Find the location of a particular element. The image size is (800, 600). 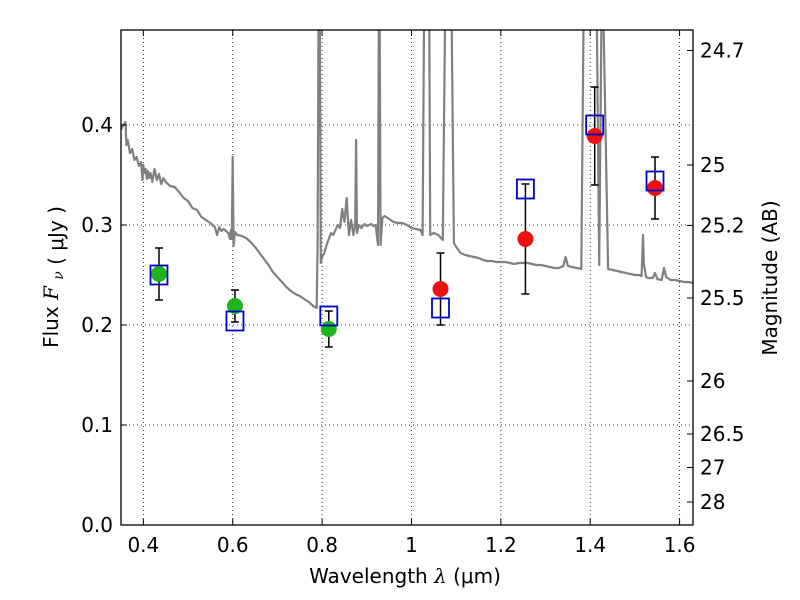

right-tick-label: 28 is located at coordinates (712, 502).